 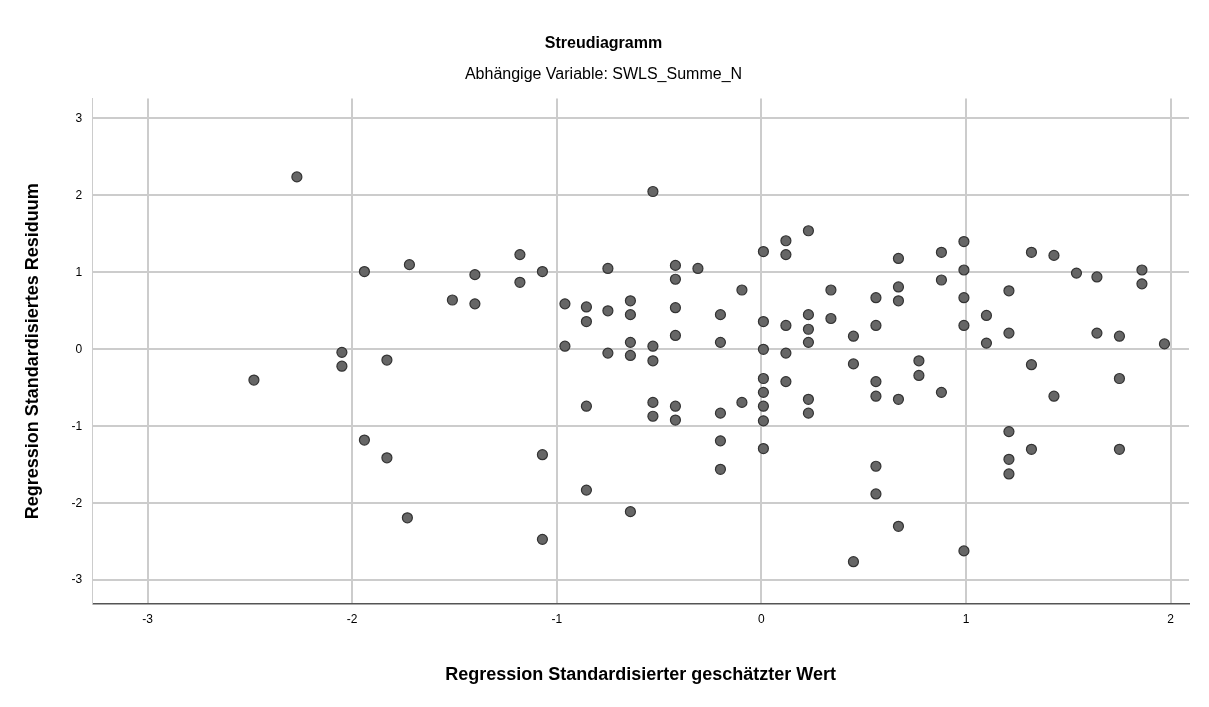 What do you see at coordinates (557, 618) in the screenshot?
I see `x-tick-label: -1` at bounding box center [557, 618].